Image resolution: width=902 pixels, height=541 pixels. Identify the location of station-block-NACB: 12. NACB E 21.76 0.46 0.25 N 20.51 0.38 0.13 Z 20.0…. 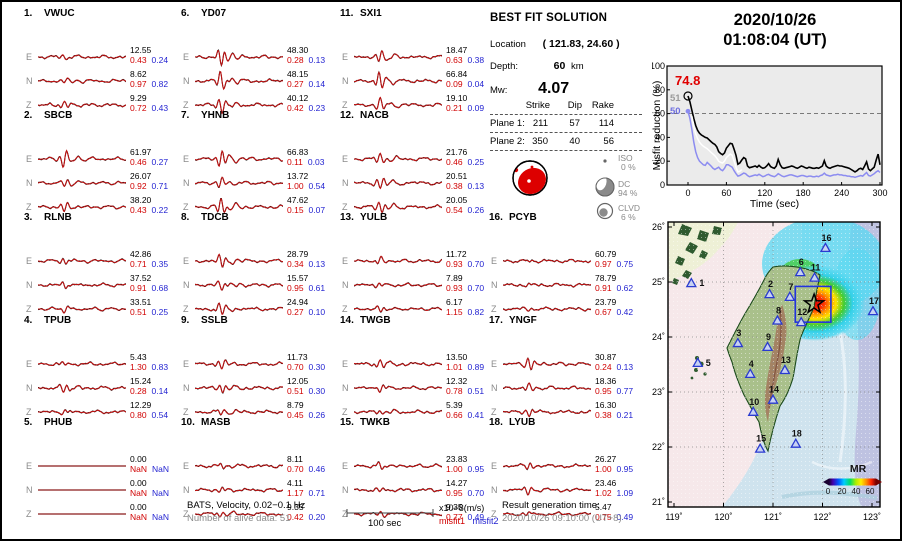
(419, 162).